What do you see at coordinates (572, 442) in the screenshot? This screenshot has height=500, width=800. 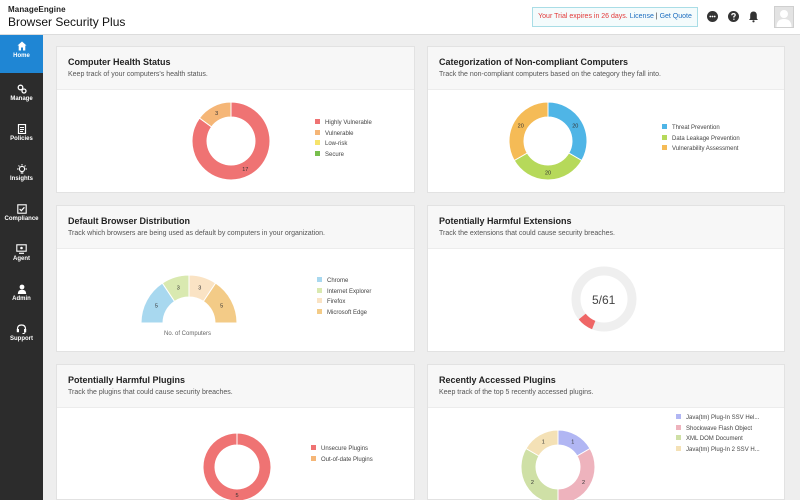 I see `slice-value-label: 1` at bounding box center [572, 442].